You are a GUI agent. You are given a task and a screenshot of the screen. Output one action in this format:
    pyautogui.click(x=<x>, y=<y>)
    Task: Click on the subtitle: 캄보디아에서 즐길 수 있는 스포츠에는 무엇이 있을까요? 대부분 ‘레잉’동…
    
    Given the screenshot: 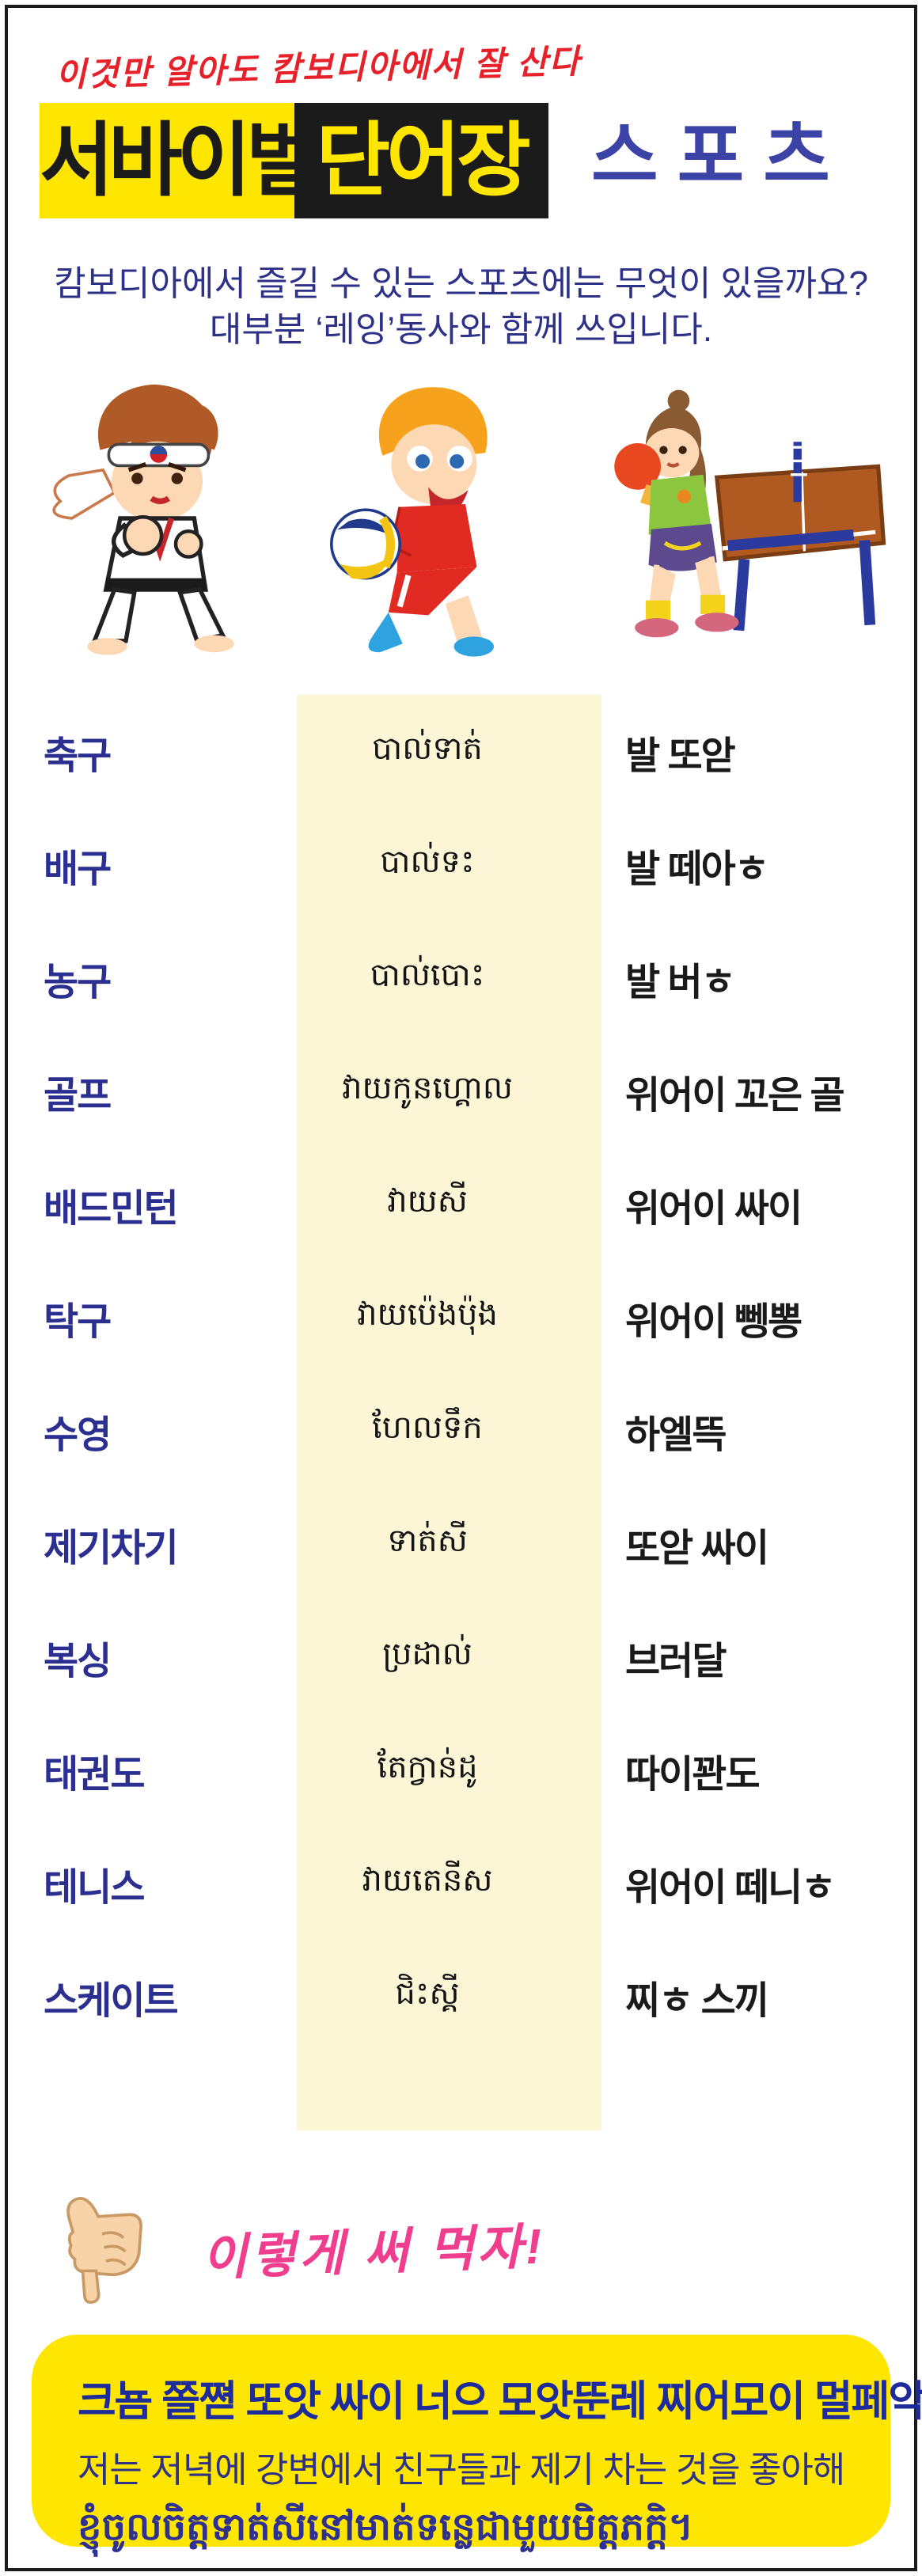 What is the action you would take?
    pyautogui.click(x=461, y=307)
    